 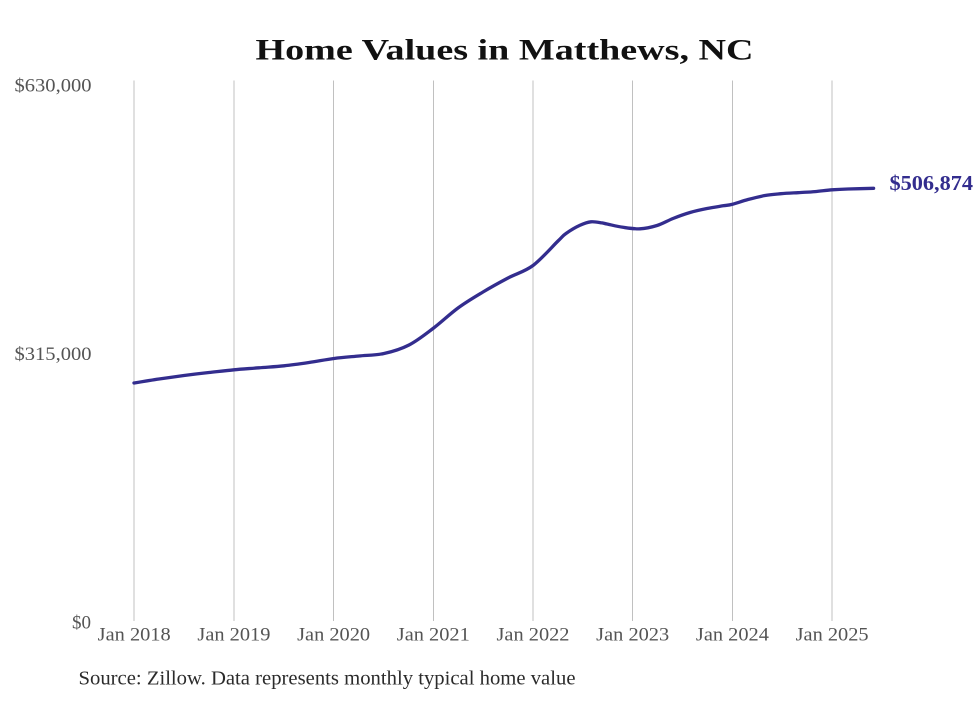 I want to click on svg-text: Jan 2018, so click(x=134, y=635).